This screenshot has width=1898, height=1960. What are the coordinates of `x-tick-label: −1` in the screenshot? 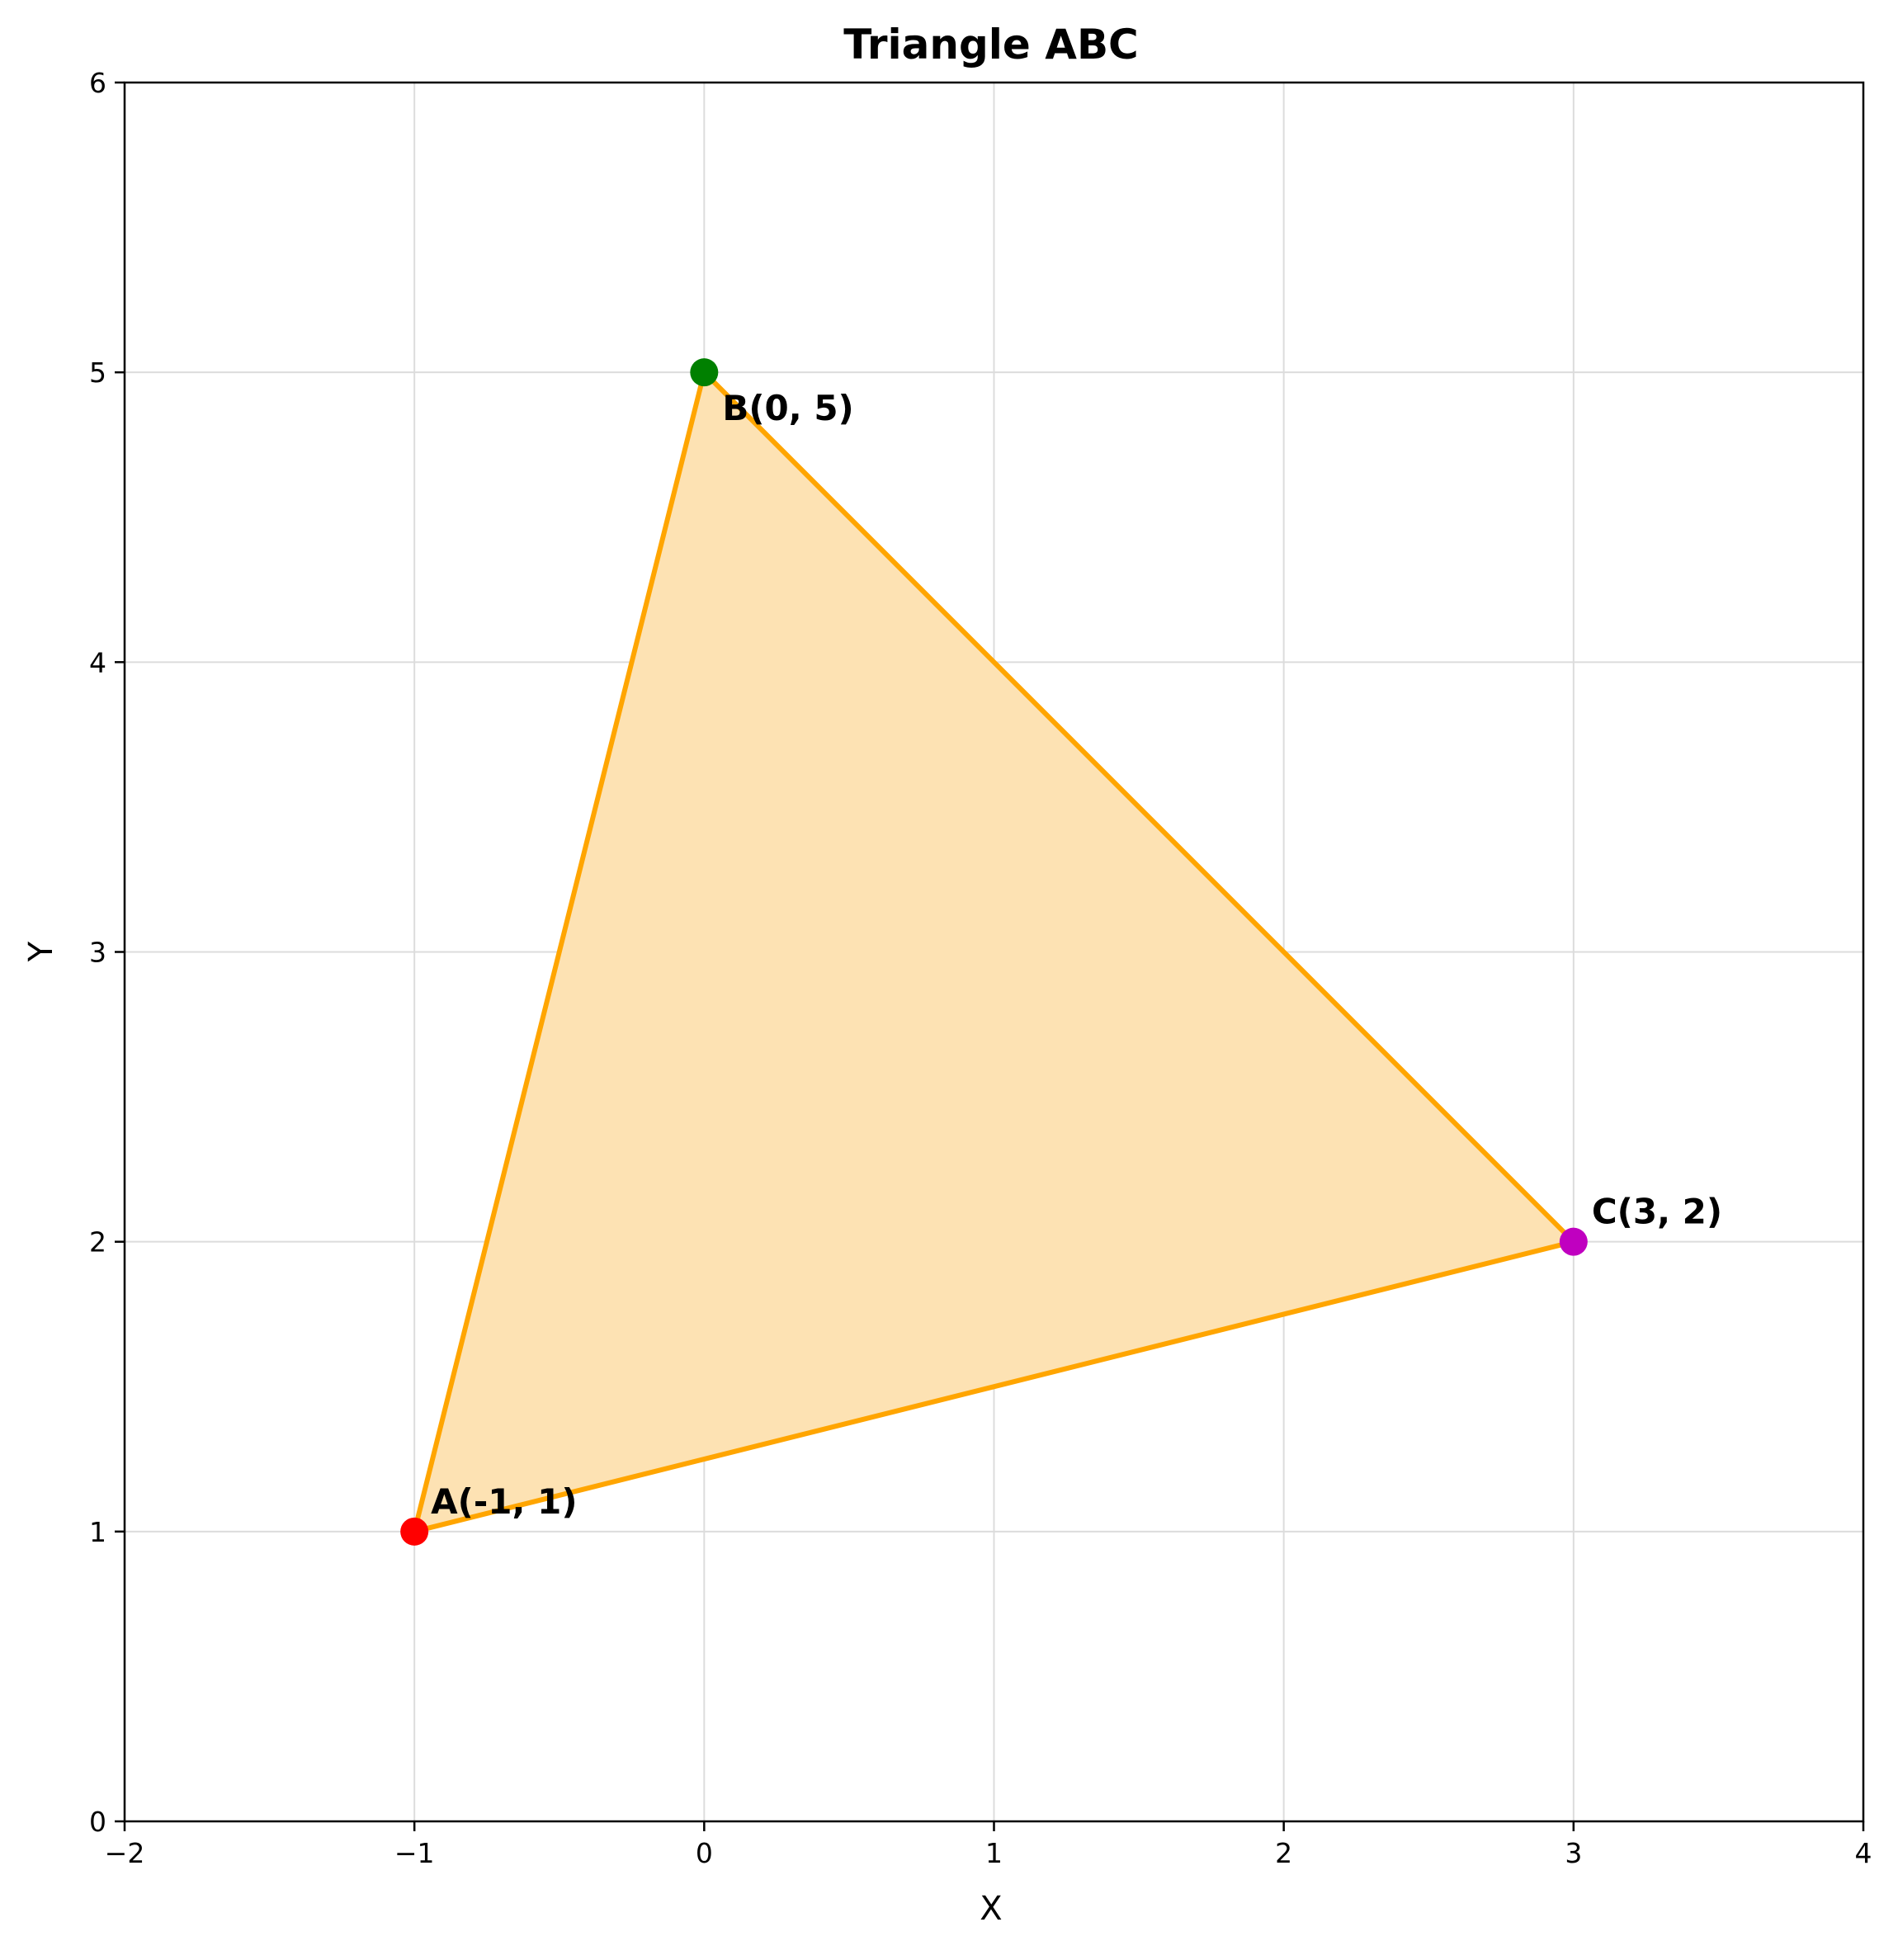 It's located at (414, 1853).